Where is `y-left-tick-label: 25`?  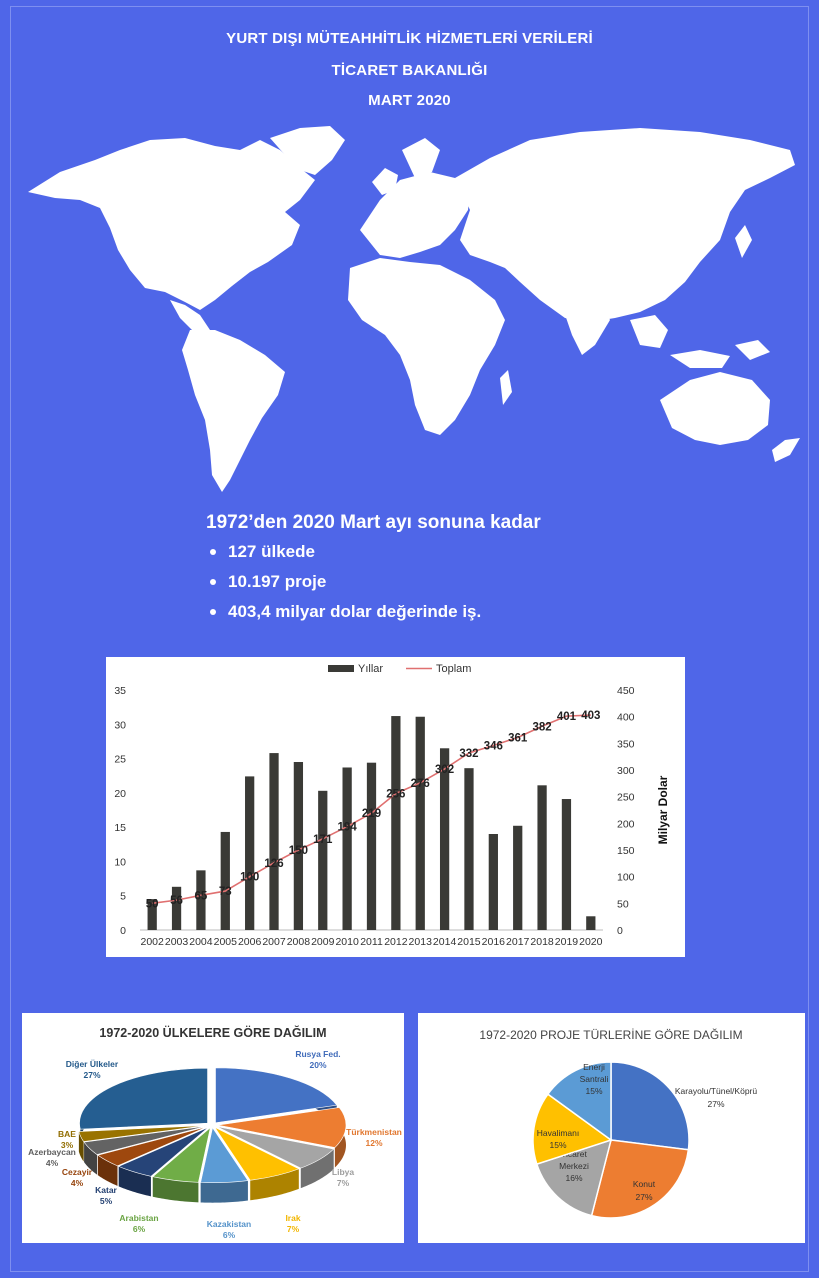
y-left-tick-label: 25 is located at coordinates (120, 760).